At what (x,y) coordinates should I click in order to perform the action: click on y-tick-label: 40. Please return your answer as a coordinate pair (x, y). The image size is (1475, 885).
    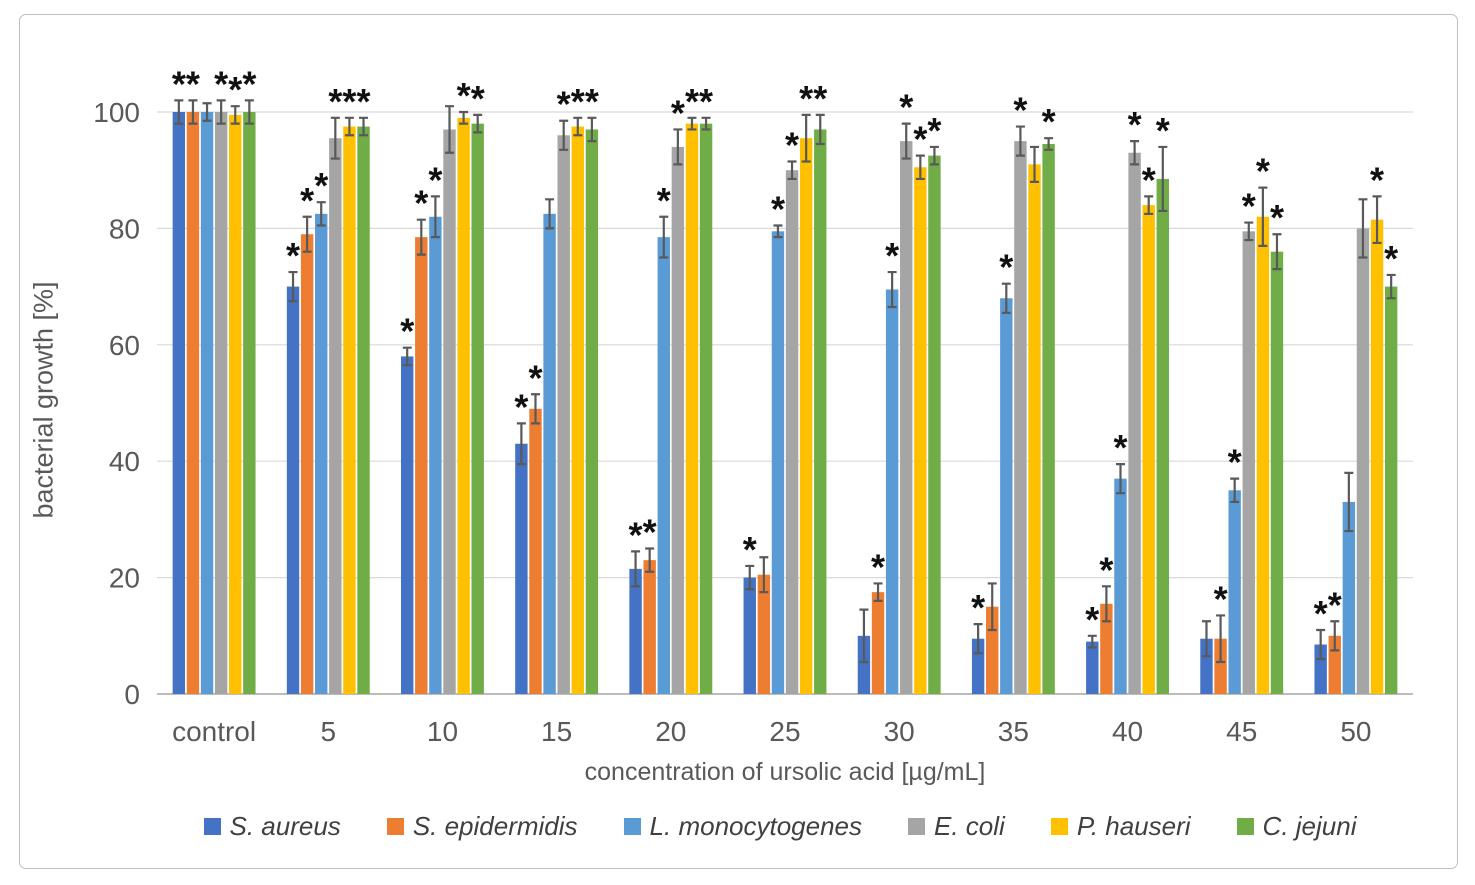
    Looking at the image, I should click on (124, 461).